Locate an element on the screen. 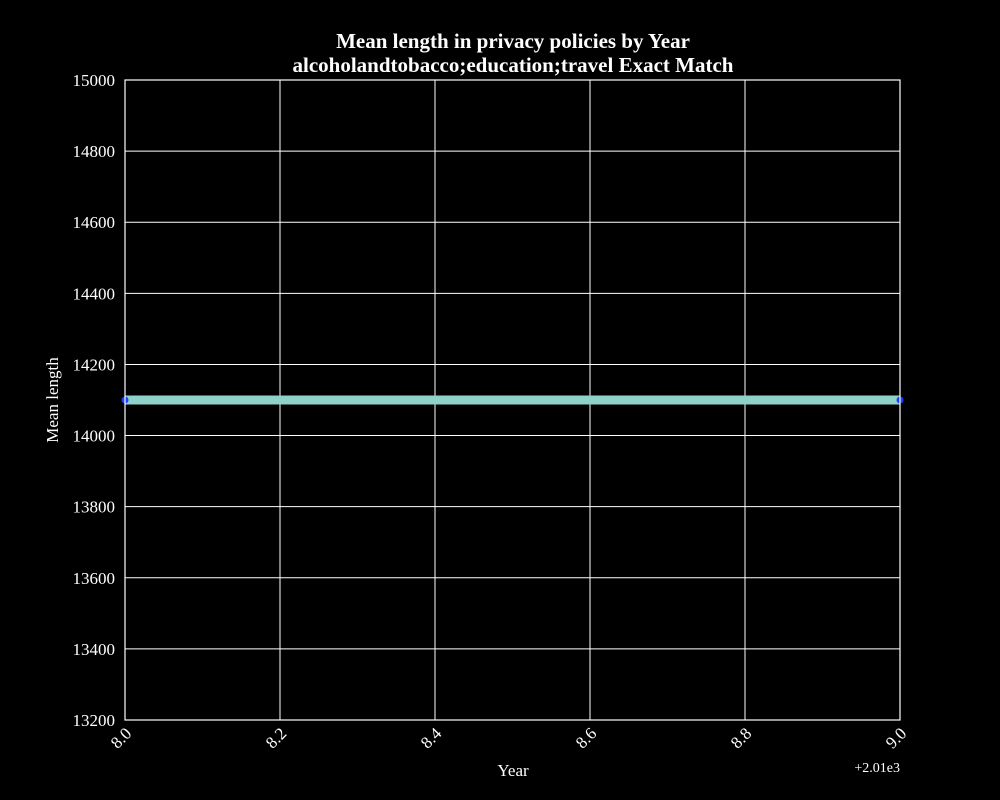  y-tick-label: 13600 is located at coordinates (94, 578).